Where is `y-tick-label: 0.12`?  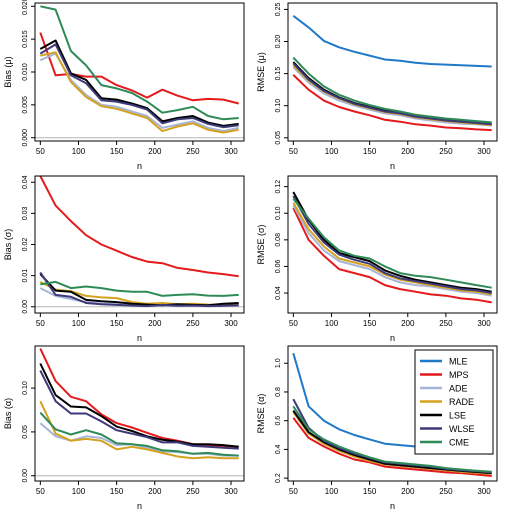 y-tick-label: 0.12 is located at coordinates (278, 187).